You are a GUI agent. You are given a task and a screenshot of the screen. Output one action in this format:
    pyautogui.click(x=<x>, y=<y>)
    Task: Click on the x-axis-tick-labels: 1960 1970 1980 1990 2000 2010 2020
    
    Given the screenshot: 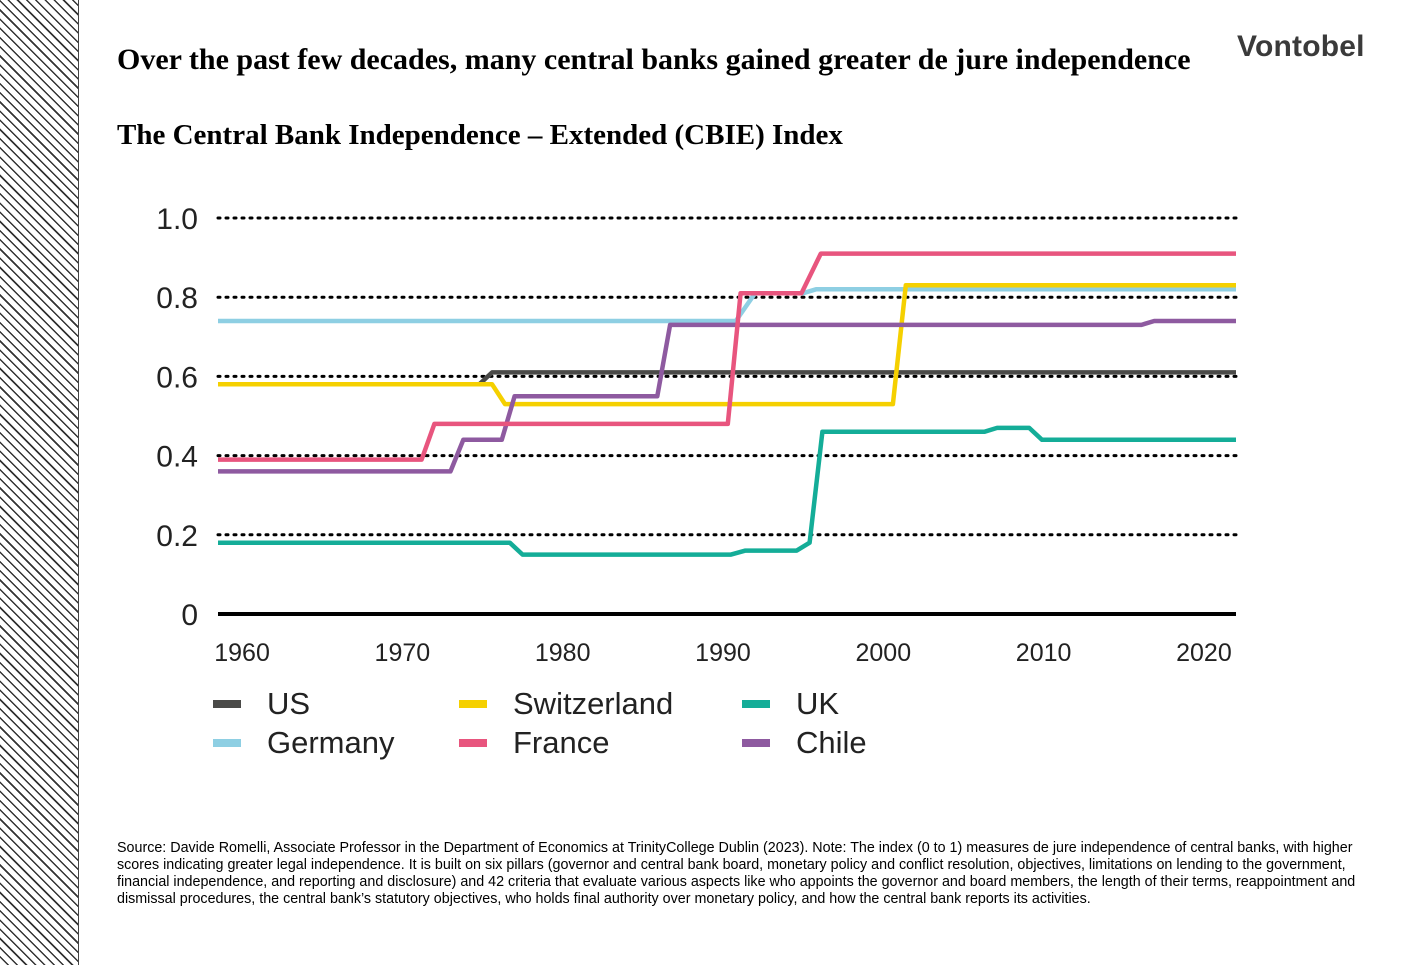 What is the action you would take?
    pyautogui.click(x=723, y=653)
    